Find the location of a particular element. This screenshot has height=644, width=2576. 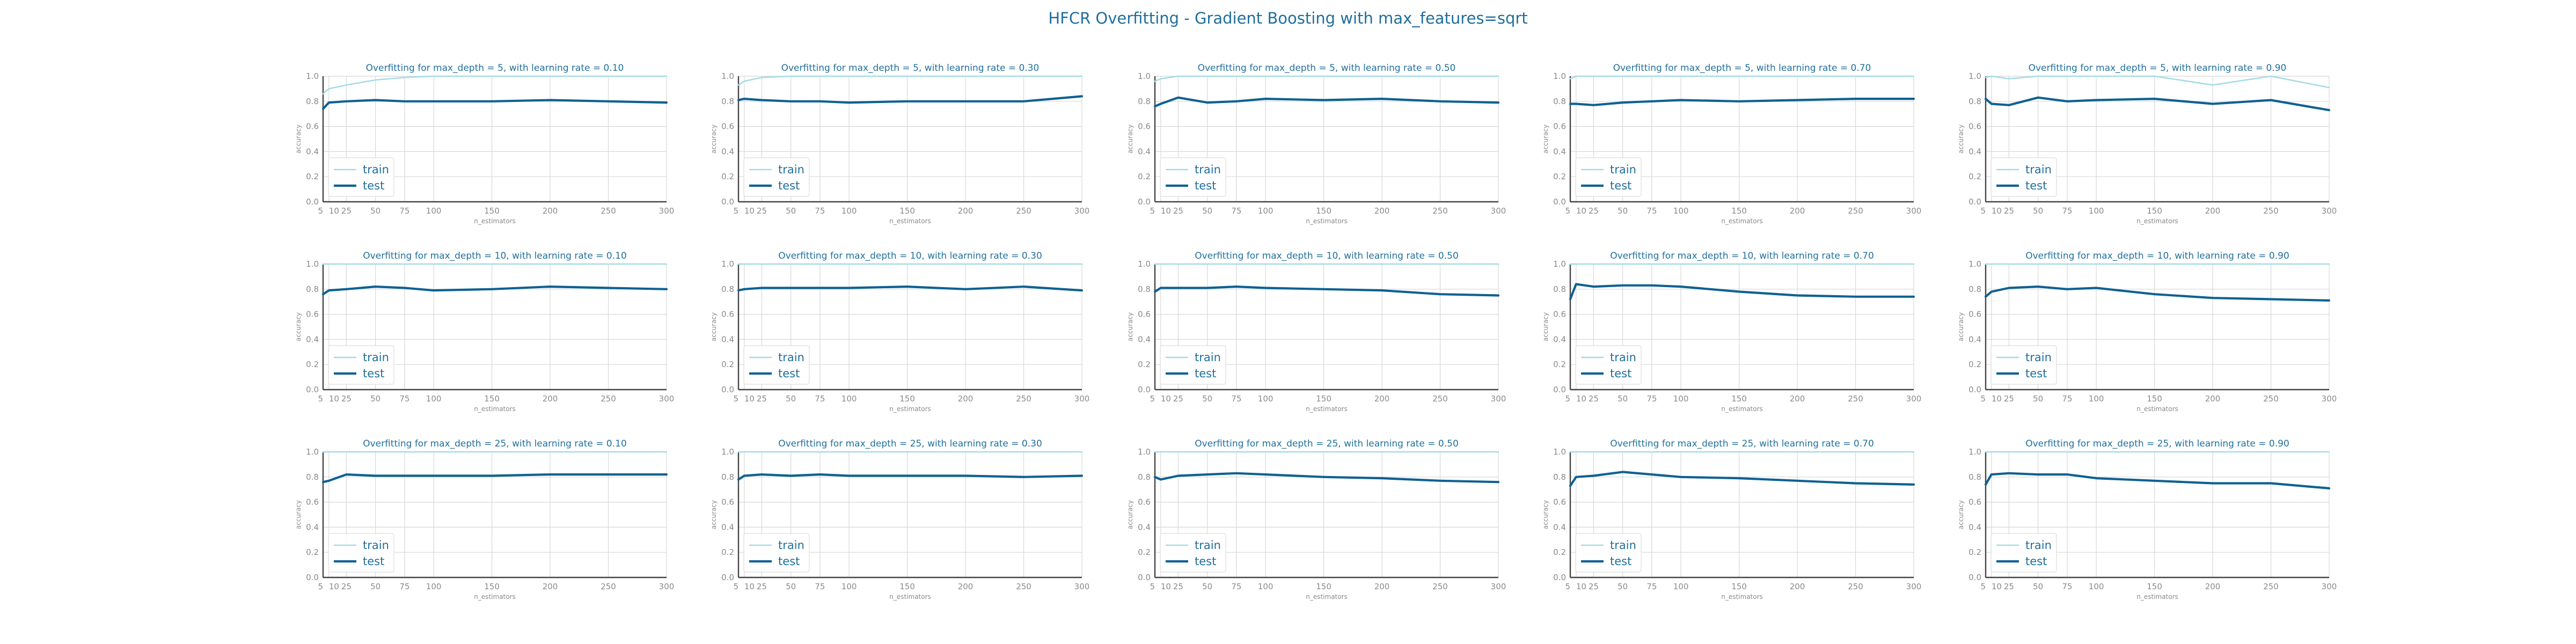

y-tick-label: 1.0 is located at coordinates (1144, 452).